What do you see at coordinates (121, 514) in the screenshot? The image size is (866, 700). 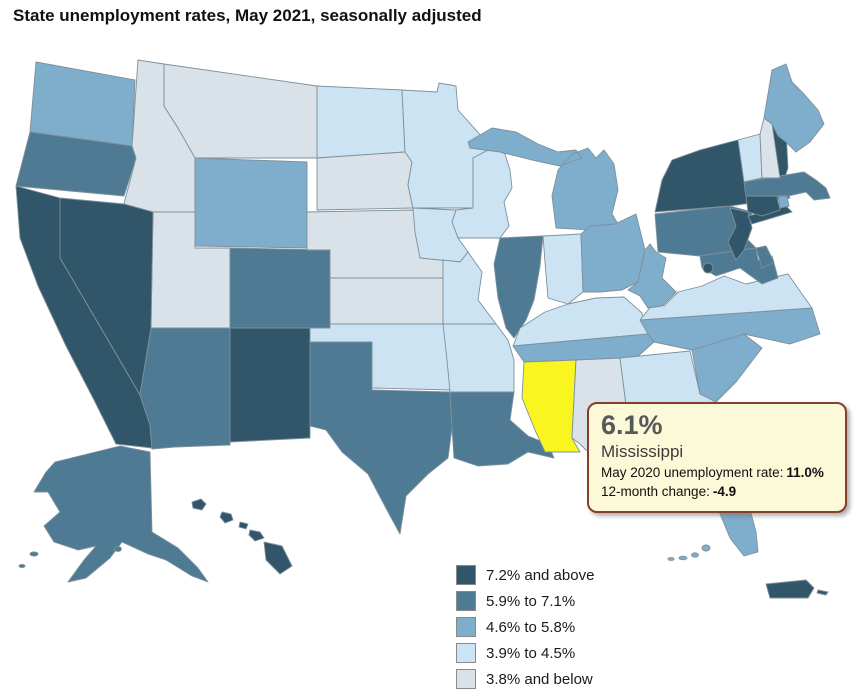 I see `state-ak` at bounding box center [121, 514].